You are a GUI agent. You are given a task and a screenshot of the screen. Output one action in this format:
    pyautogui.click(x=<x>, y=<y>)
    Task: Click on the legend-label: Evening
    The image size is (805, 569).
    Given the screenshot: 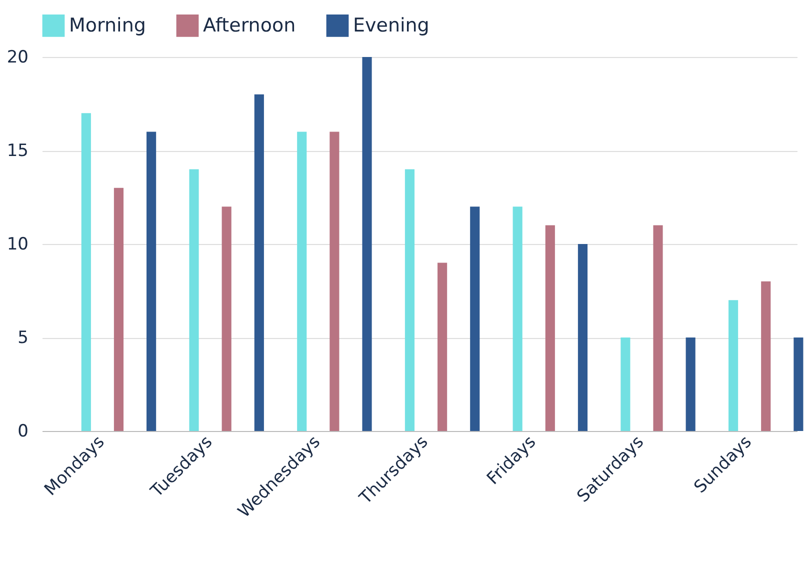 What is the action you would take?
    pyautogui.click(x=391, y=25)
    